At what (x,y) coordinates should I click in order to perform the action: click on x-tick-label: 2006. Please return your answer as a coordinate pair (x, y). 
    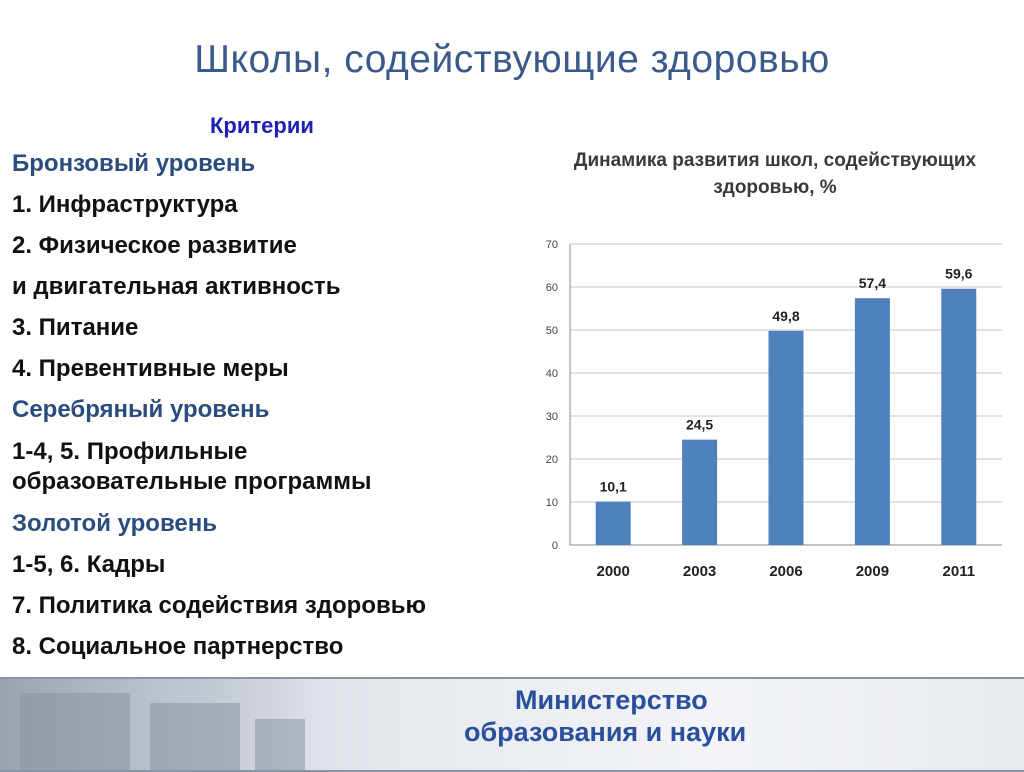
    Looking at the image, I should click on (785, 571).